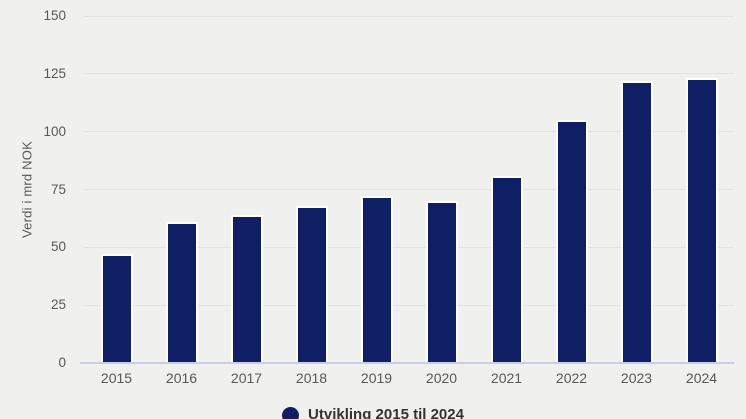 Image resolution: width=746 pixels, height=419 pixels. Describe the element at coordinates (116, 308) in the screenshot. I see `bar-2015` at that location.